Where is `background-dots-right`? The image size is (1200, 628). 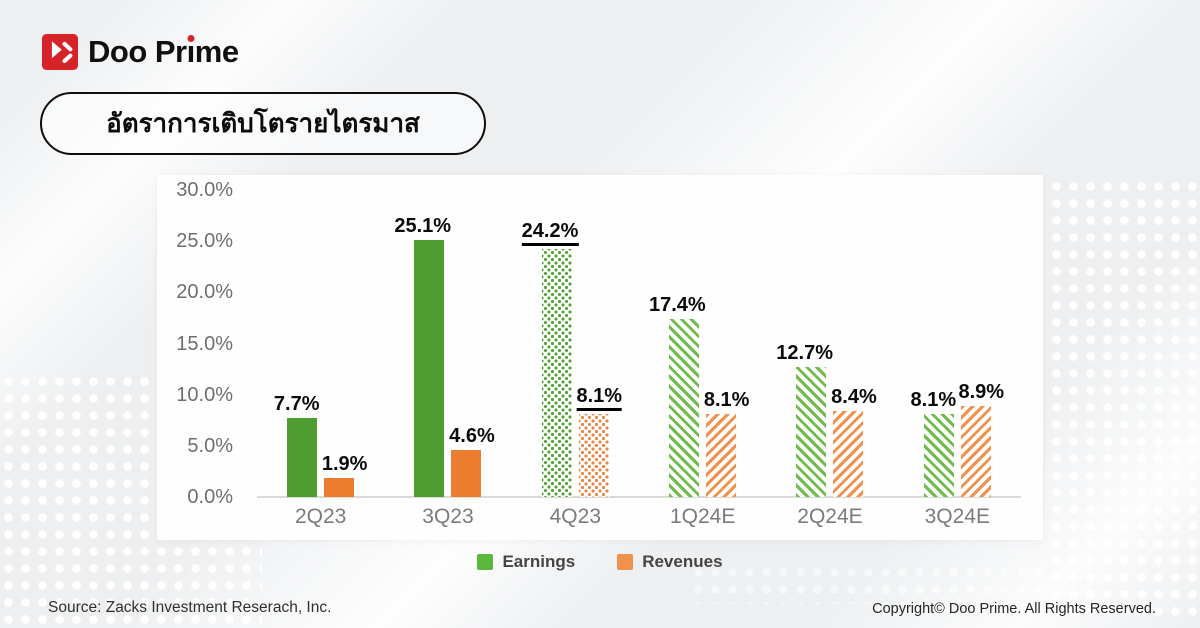
background-dots-right is located at coordinates (1124, 399).